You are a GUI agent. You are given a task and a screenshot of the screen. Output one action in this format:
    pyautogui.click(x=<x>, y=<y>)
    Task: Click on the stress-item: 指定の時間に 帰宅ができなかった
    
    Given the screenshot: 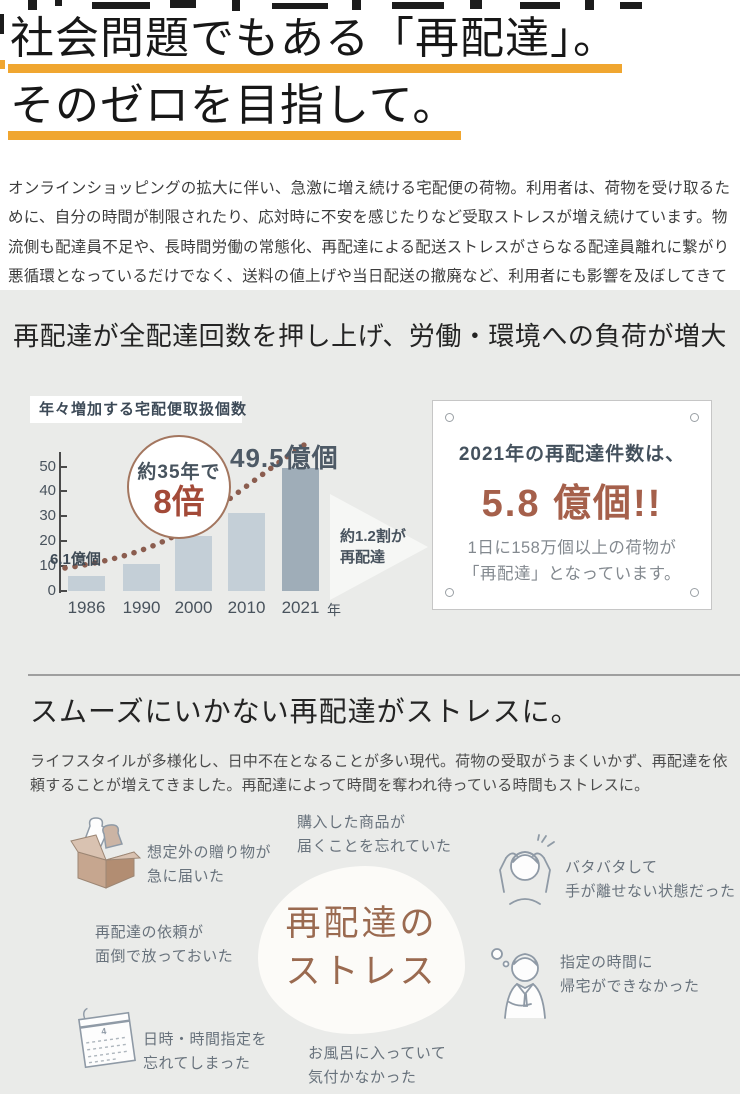 What is the action you would take?
    pyautogui.click(x=630, y=975)
    